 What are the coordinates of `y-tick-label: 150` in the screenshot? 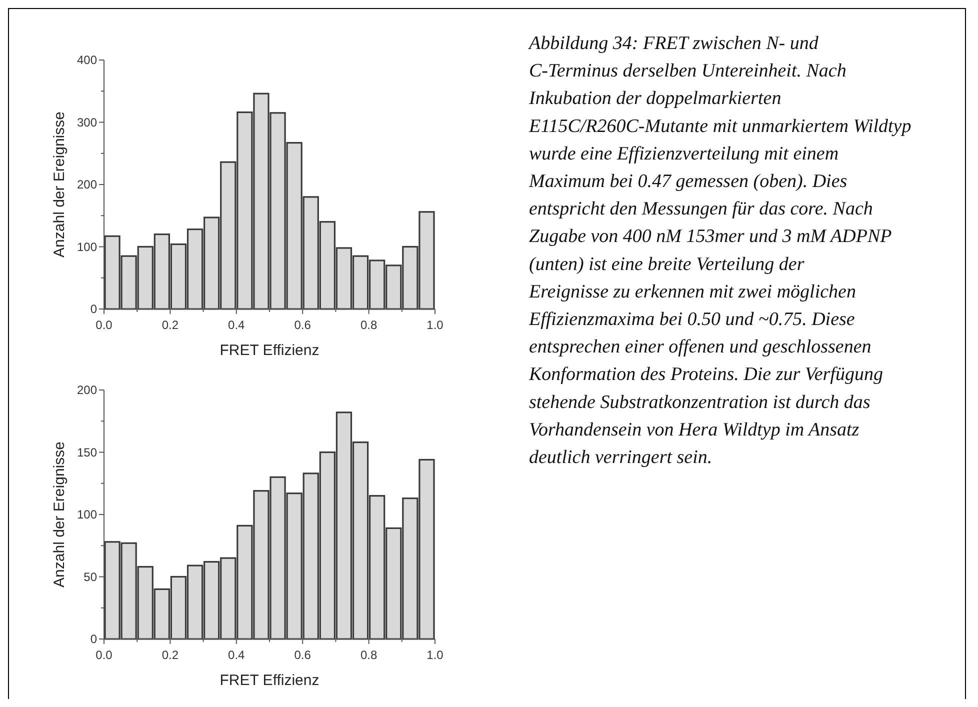 It's located at (87, 452).